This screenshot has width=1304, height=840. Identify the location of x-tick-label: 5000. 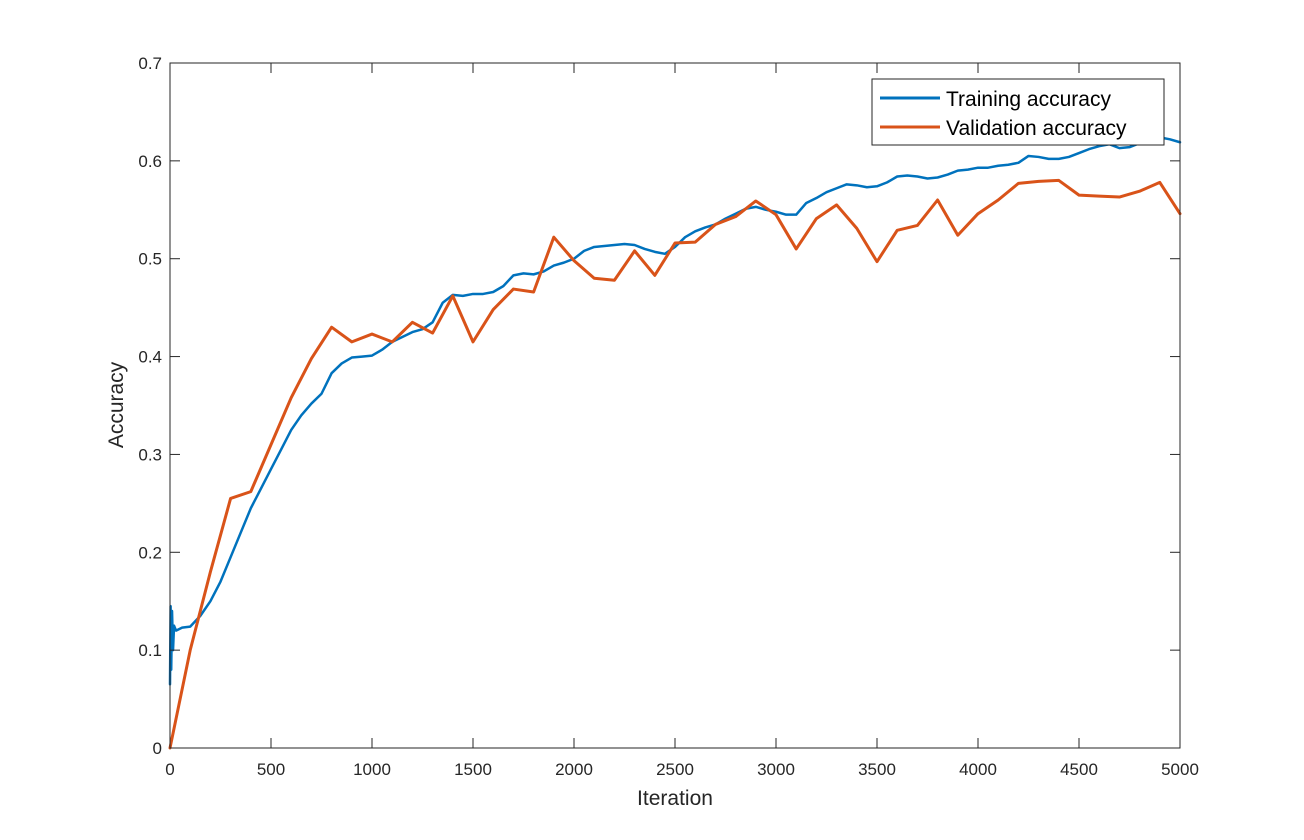
(1180, 769).